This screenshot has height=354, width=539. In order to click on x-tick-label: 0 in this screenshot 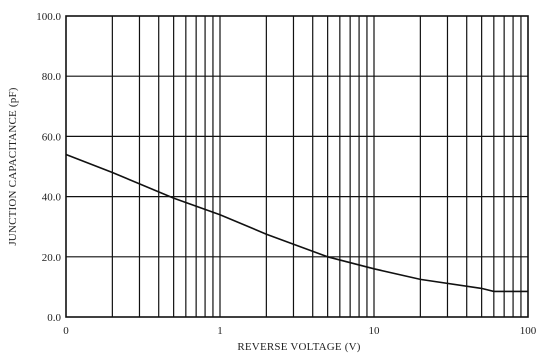, I will do `click(66, 331)`.